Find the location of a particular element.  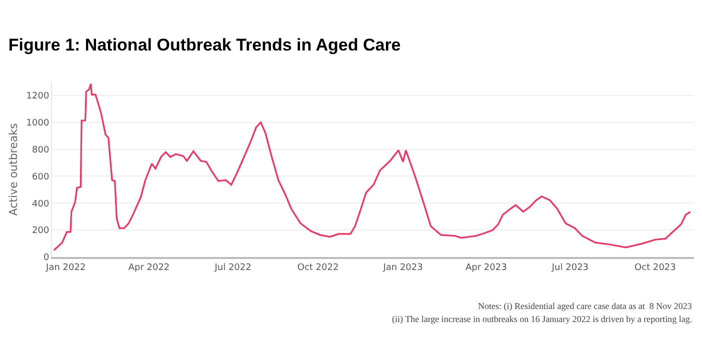

x-tick-label: Oct 2023 is located at coordinates (655, 267).